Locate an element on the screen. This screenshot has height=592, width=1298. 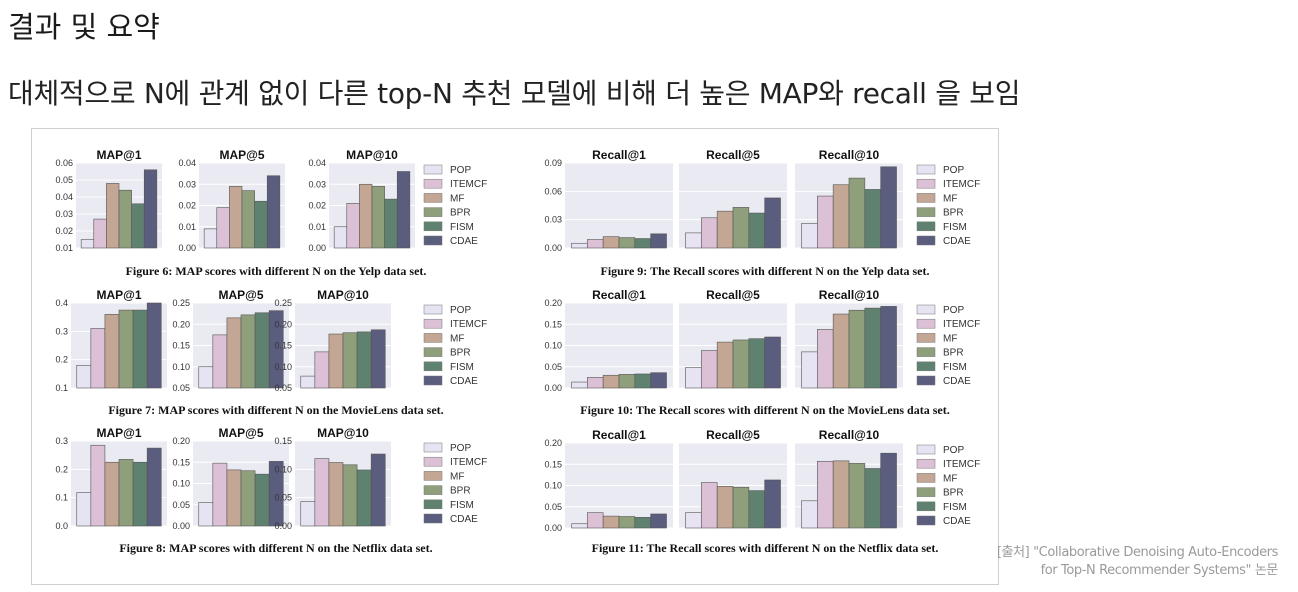
legend-label: POP is located at coordinates (460, 448).